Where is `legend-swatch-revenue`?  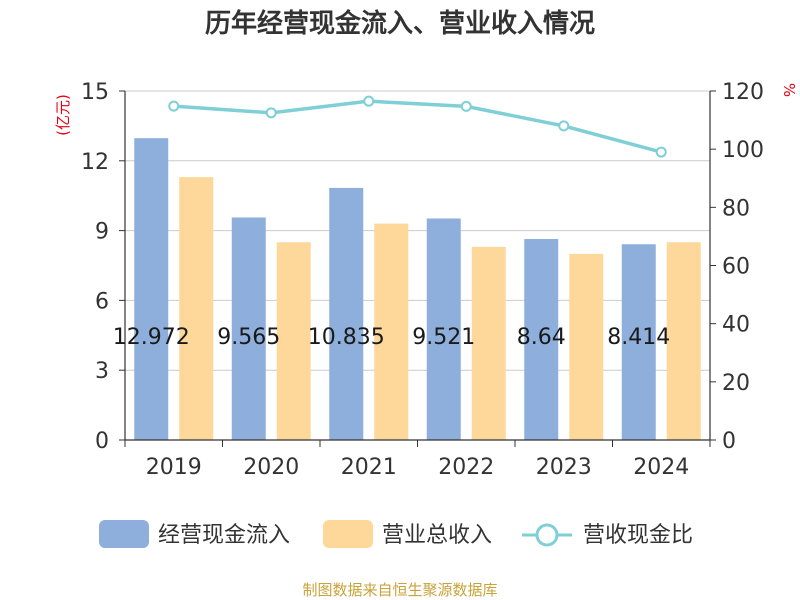
legend-swatch-revenue is located at coordinates (348, 534).